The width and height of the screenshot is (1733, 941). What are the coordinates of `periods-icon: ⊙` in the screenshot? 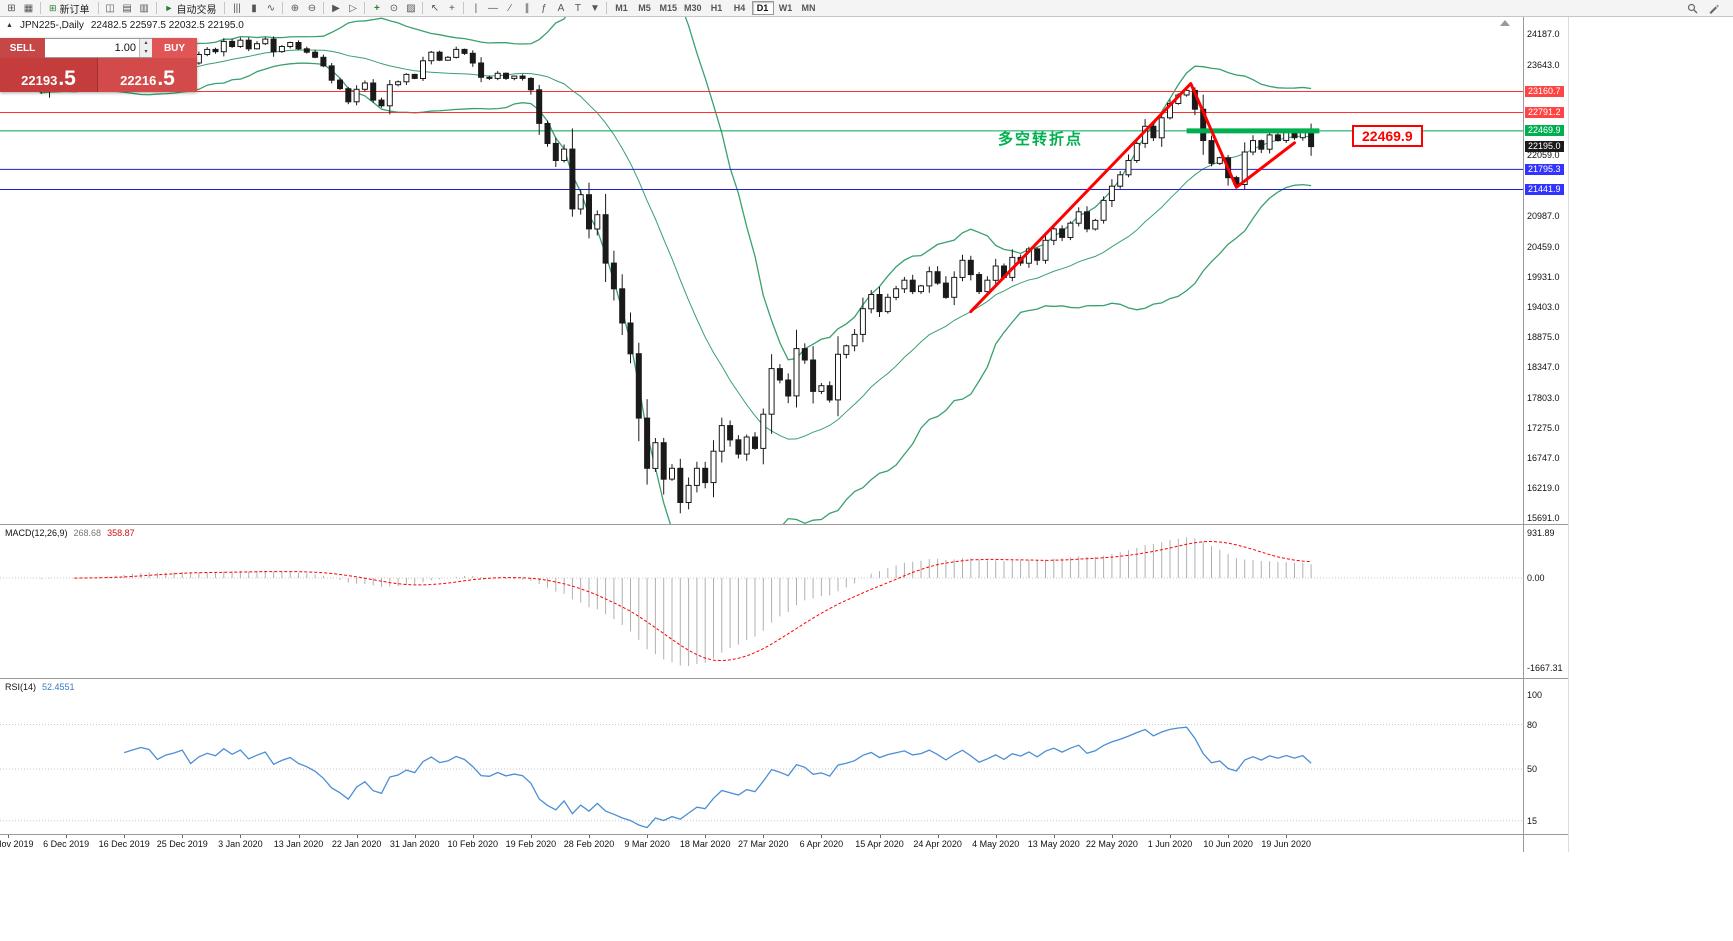 It's located at (394, 8).